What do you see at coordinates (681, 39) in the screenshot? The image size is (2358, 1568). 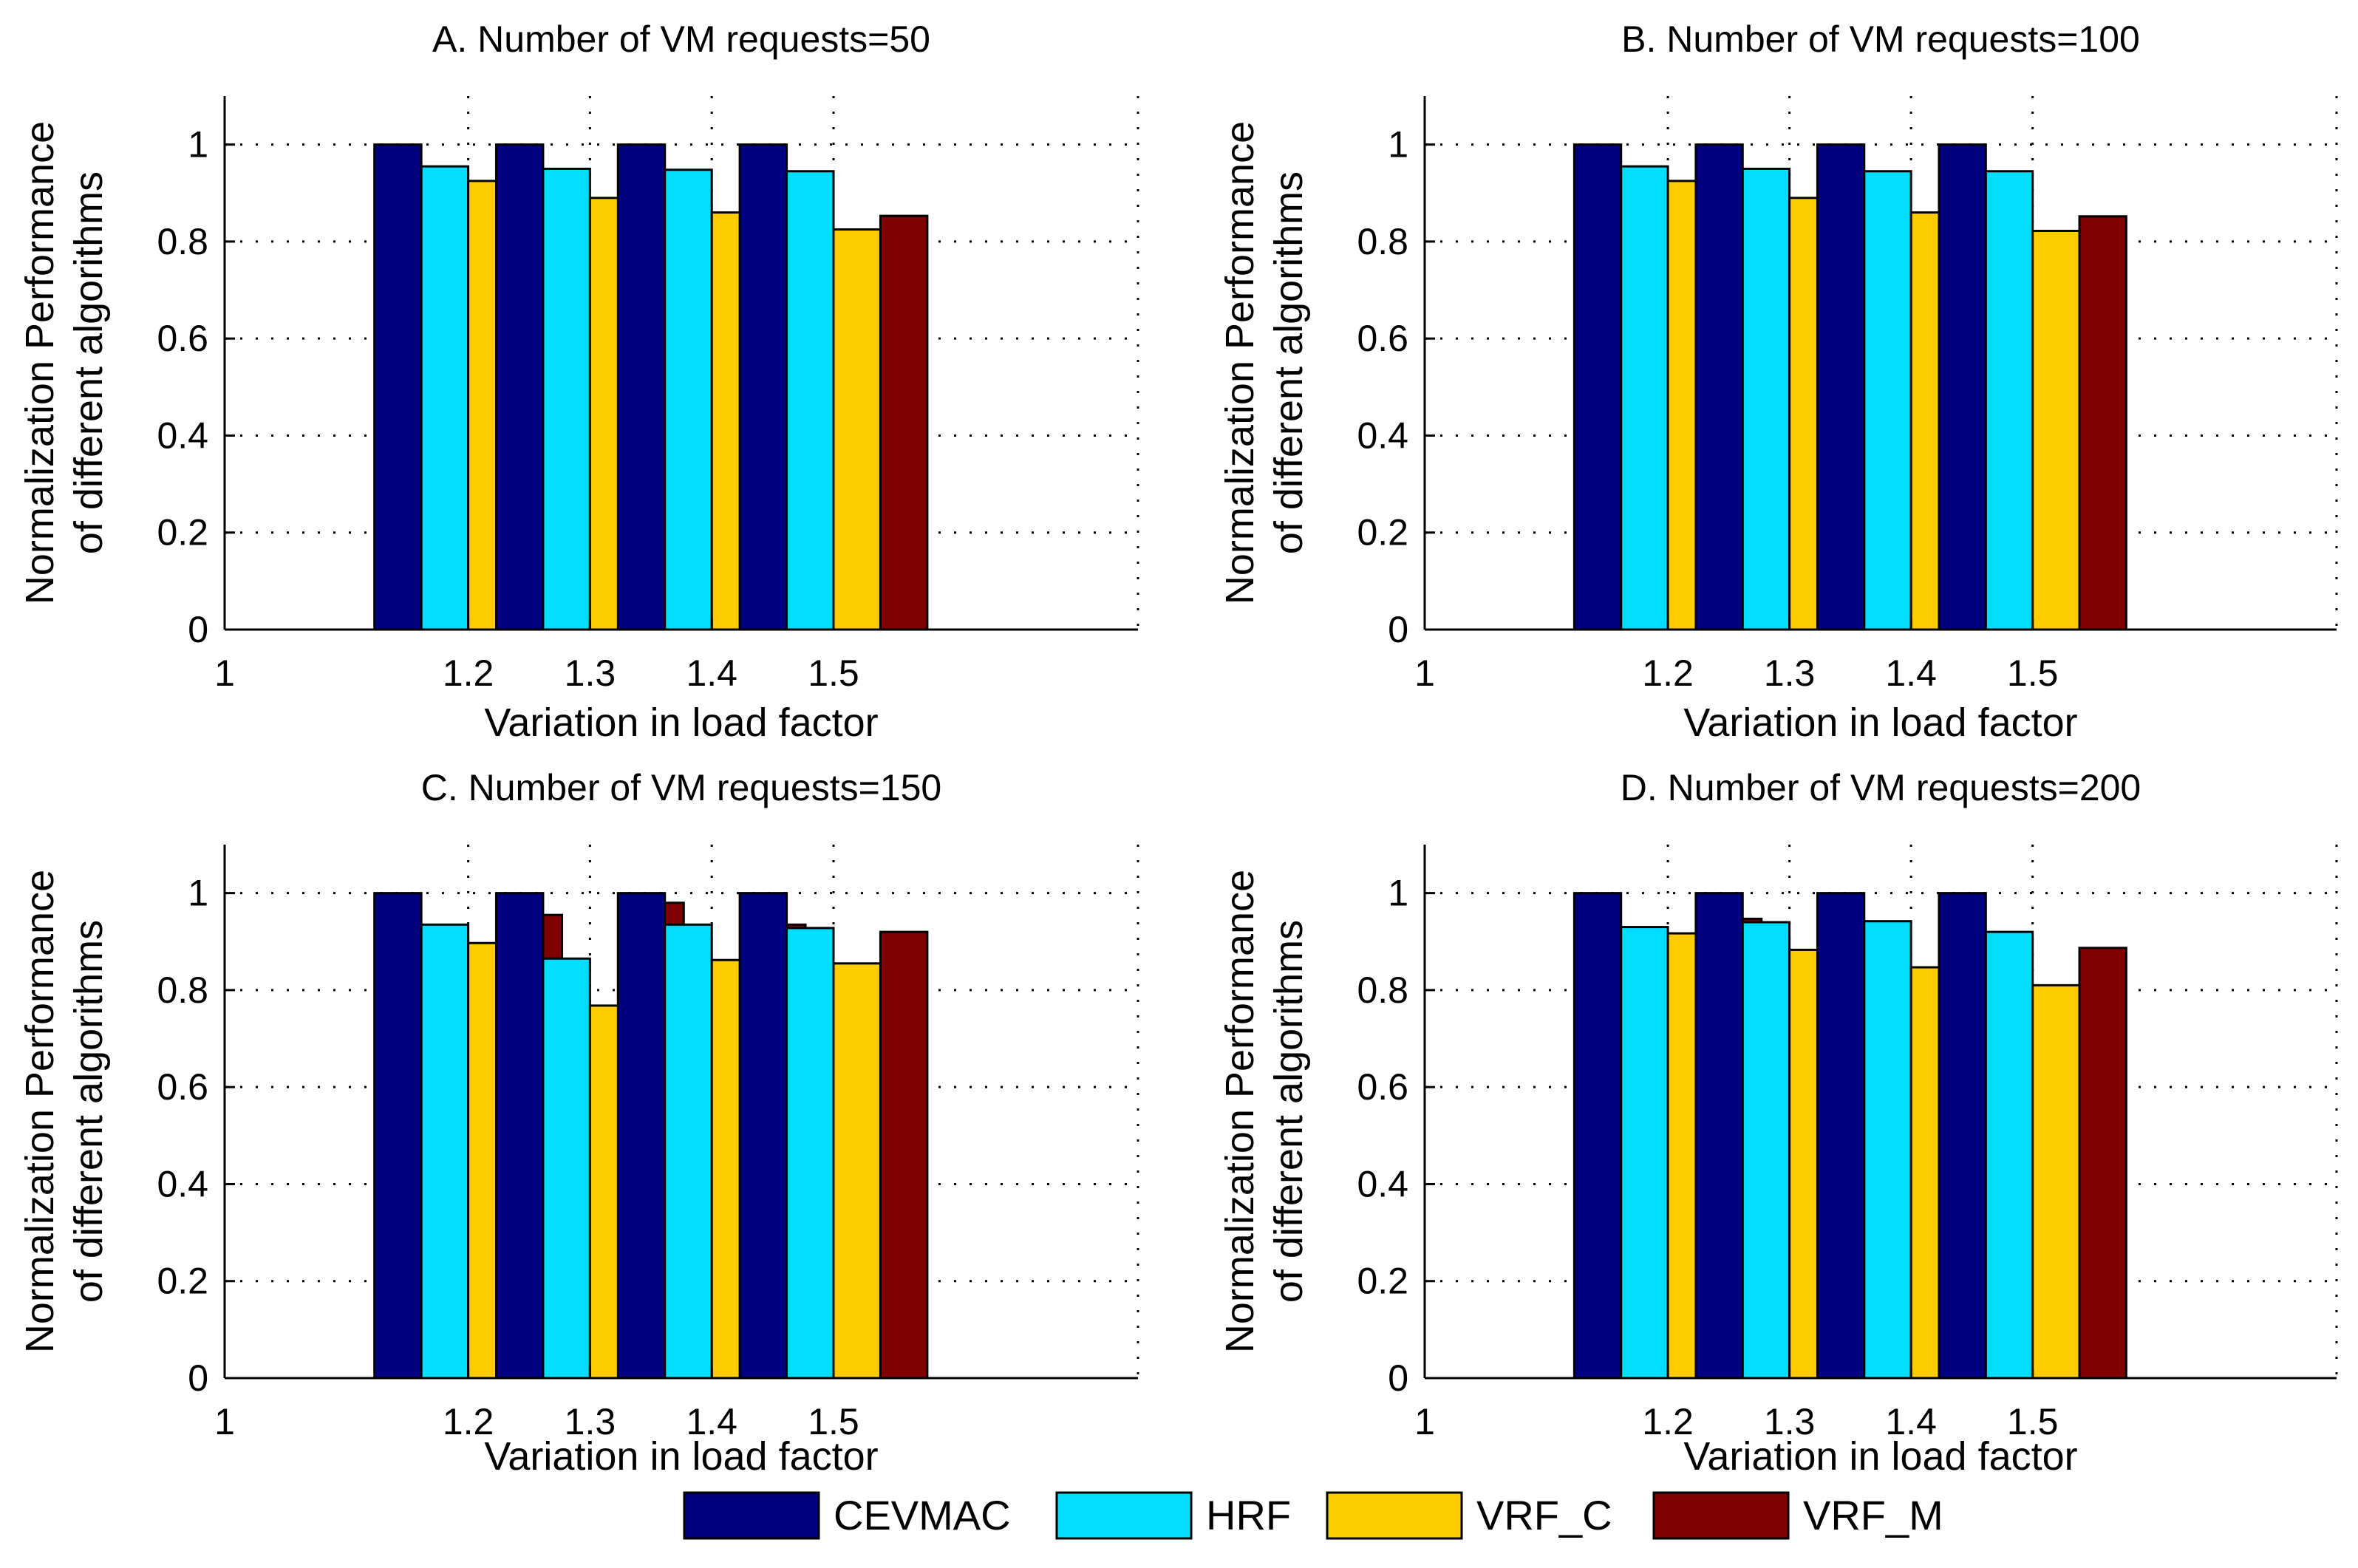 I see `chart-title: A. Number of VM requests=50` at bounding box center [681, 39].